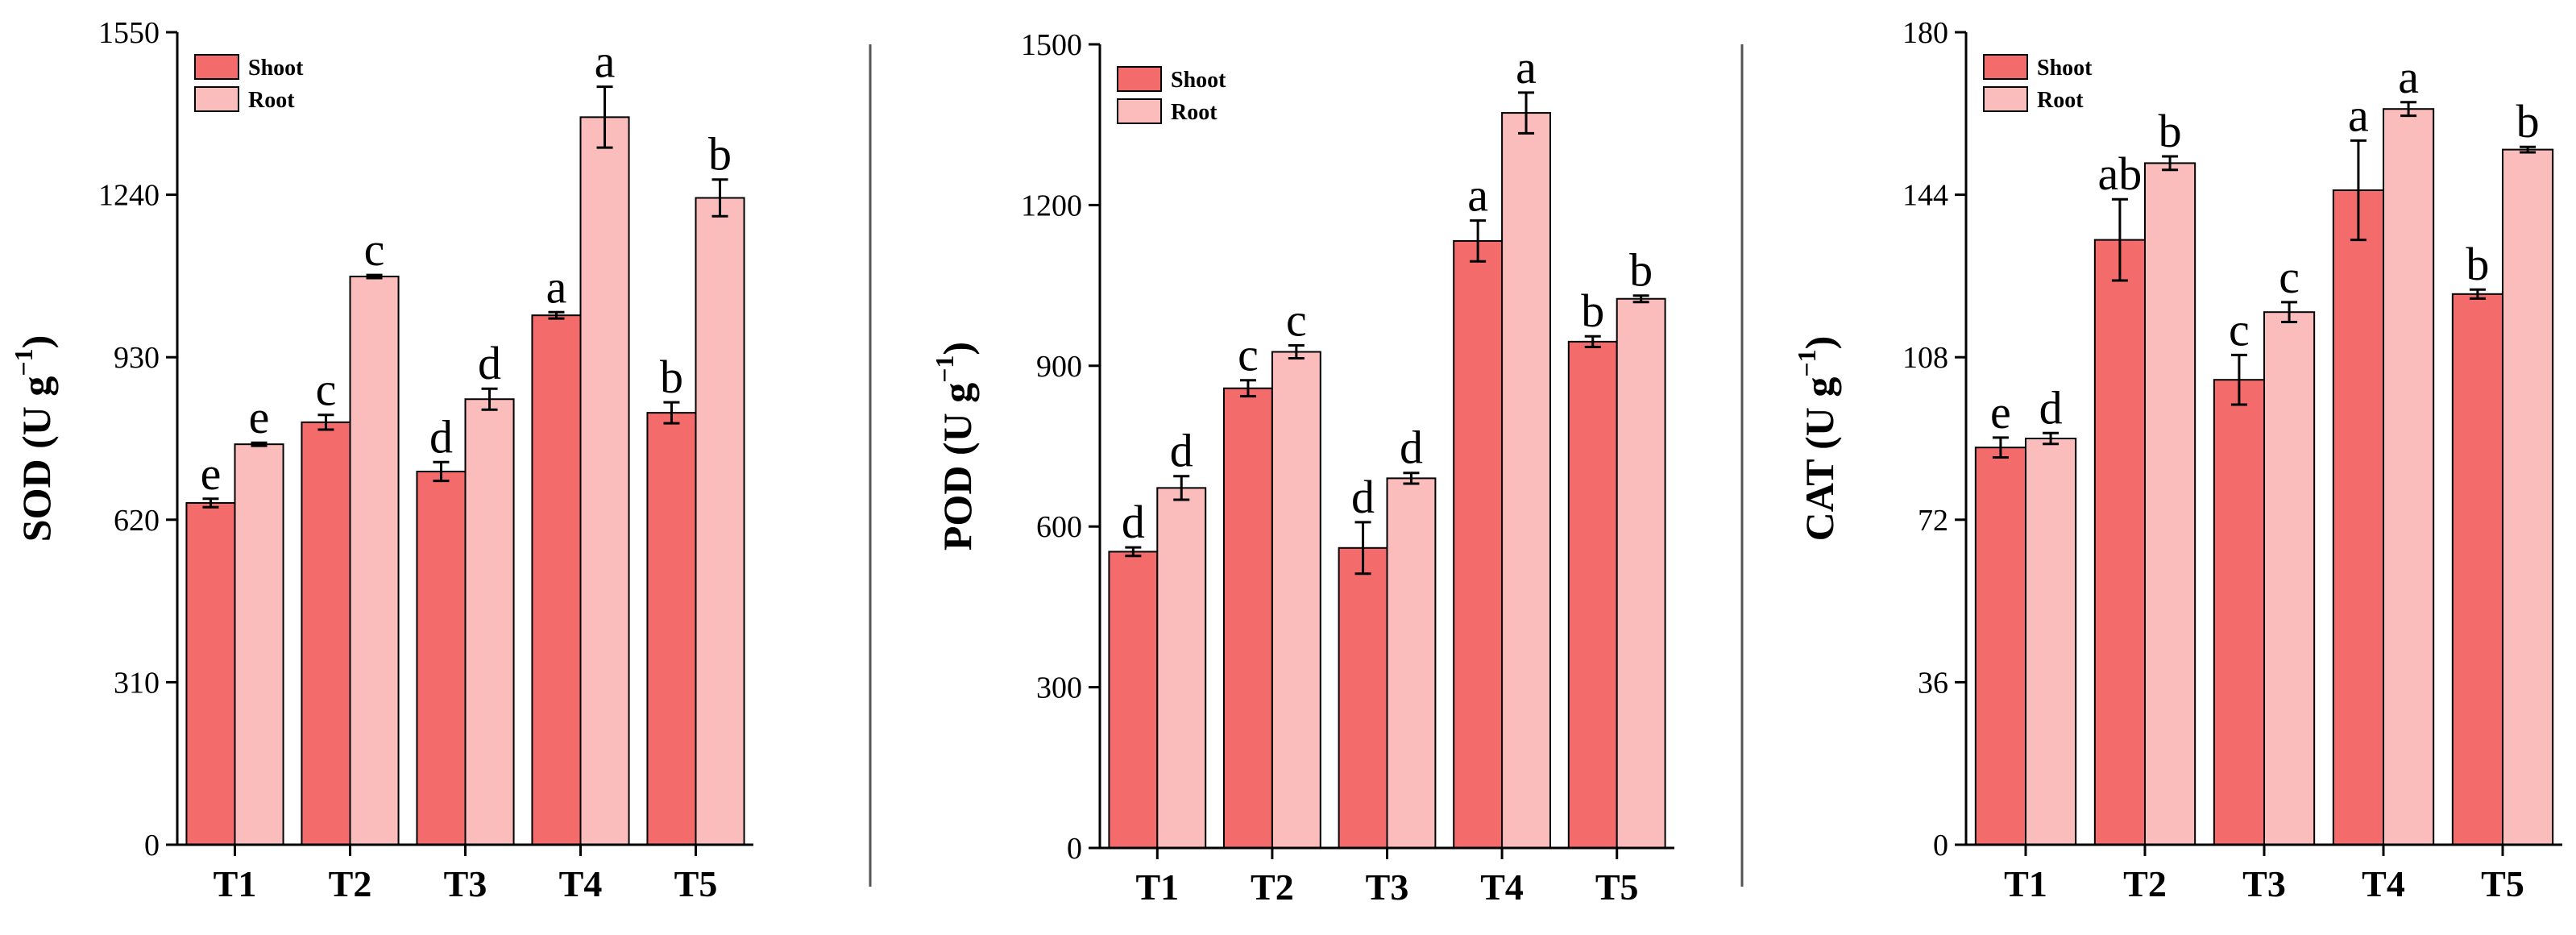  What do you see at coordinates (36, 459) in the screenshot?
I see `y-axis-label-main: SOD (U g` at bounding box center [36, 459].